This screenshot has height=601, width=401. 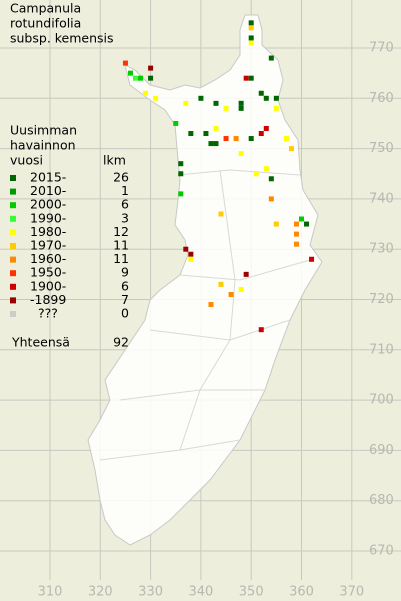 What do you see at coordinates (48, 231) in the screenshot?
I see `legend-label: 1980-` at bounding box center [48, 231].